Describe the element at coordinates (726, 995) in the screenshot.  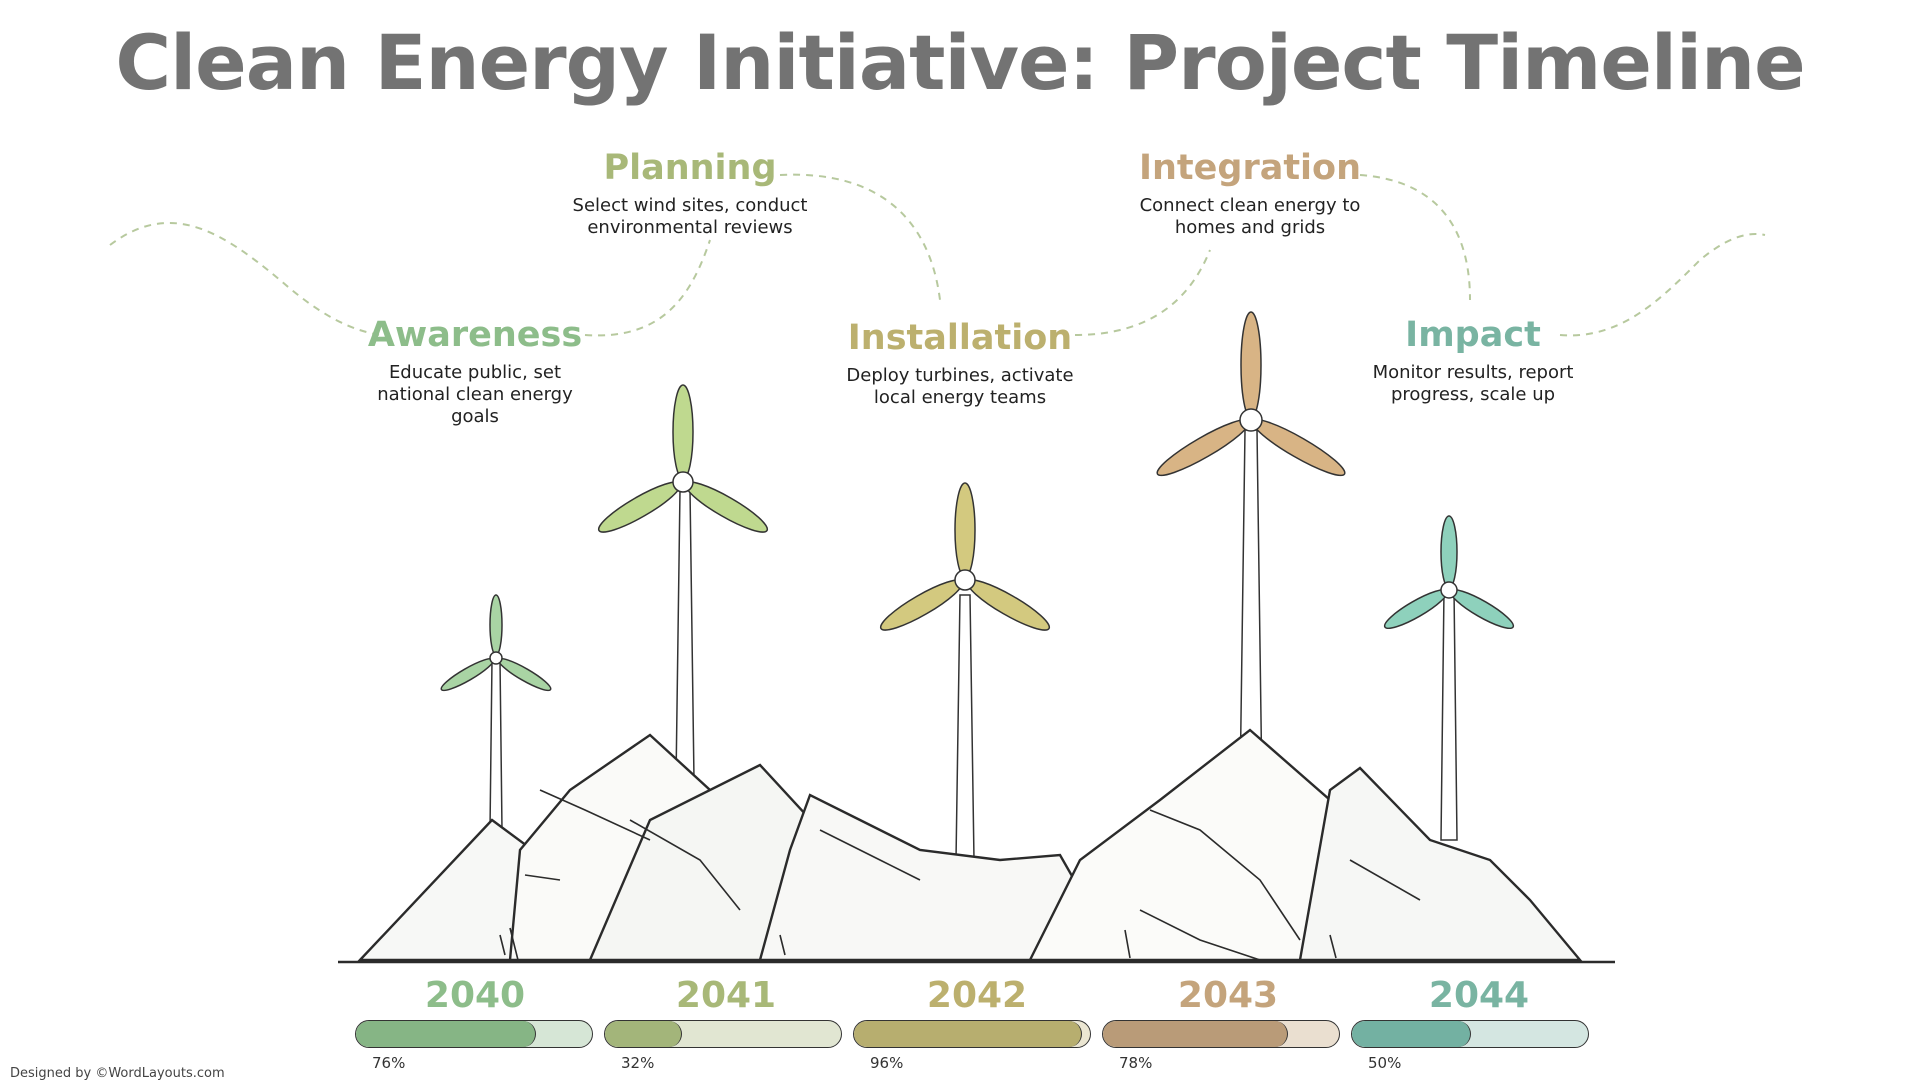
I see `year-label: 2041` at that location.